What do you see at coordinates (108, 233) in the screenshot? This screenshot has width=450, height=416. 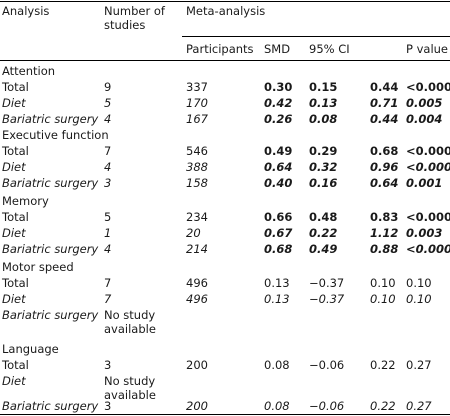 I see `row-n: 1` at bounding box center [108, 233].